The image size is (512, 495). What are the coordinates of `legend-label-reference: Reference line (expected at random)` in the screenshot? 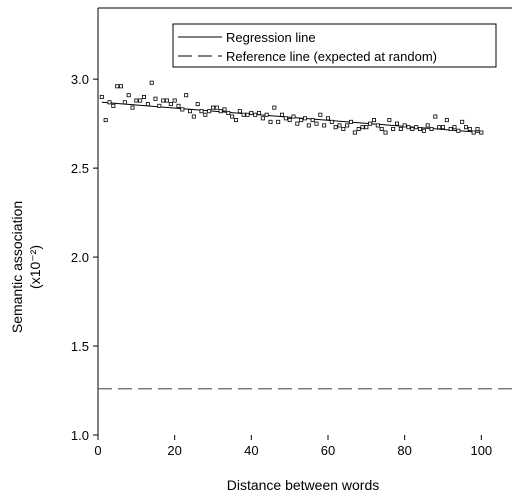 It's located at (331, 56).